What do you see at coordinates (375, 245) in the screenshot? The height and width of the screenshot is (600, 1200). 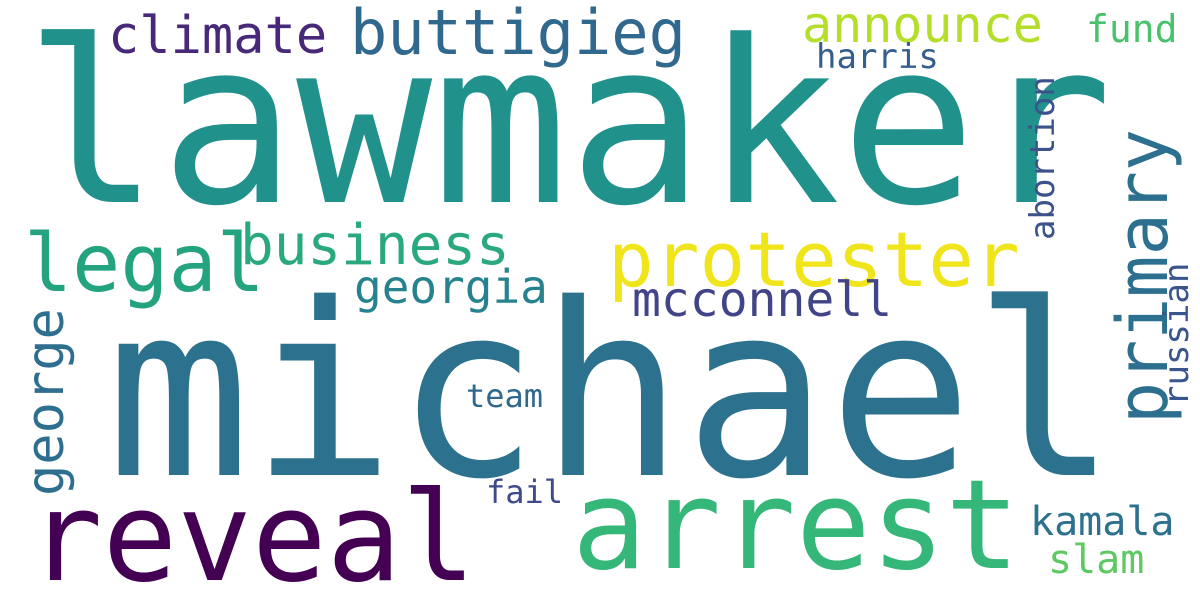 I see `word-business: business` at bounding box center [375, 245].